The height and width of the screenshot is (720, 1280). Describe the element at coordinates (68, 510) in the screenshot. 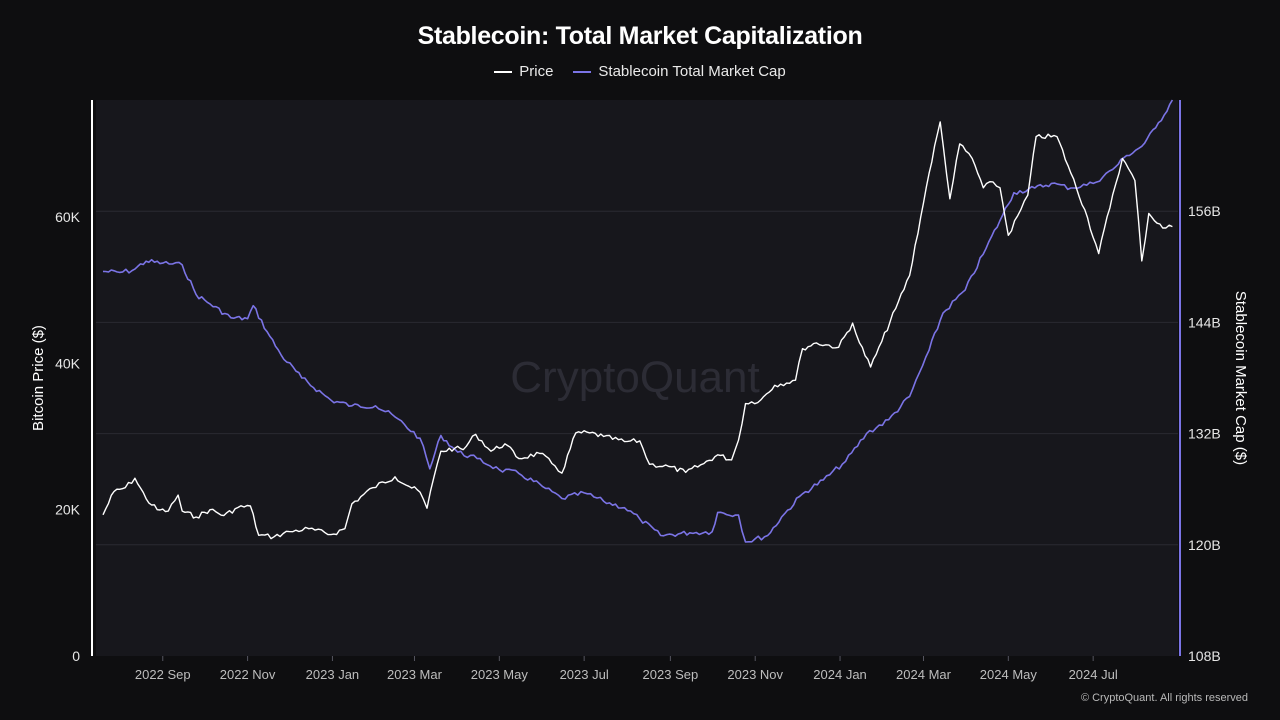

I see `y-left-tick-label: 20K` at that location.